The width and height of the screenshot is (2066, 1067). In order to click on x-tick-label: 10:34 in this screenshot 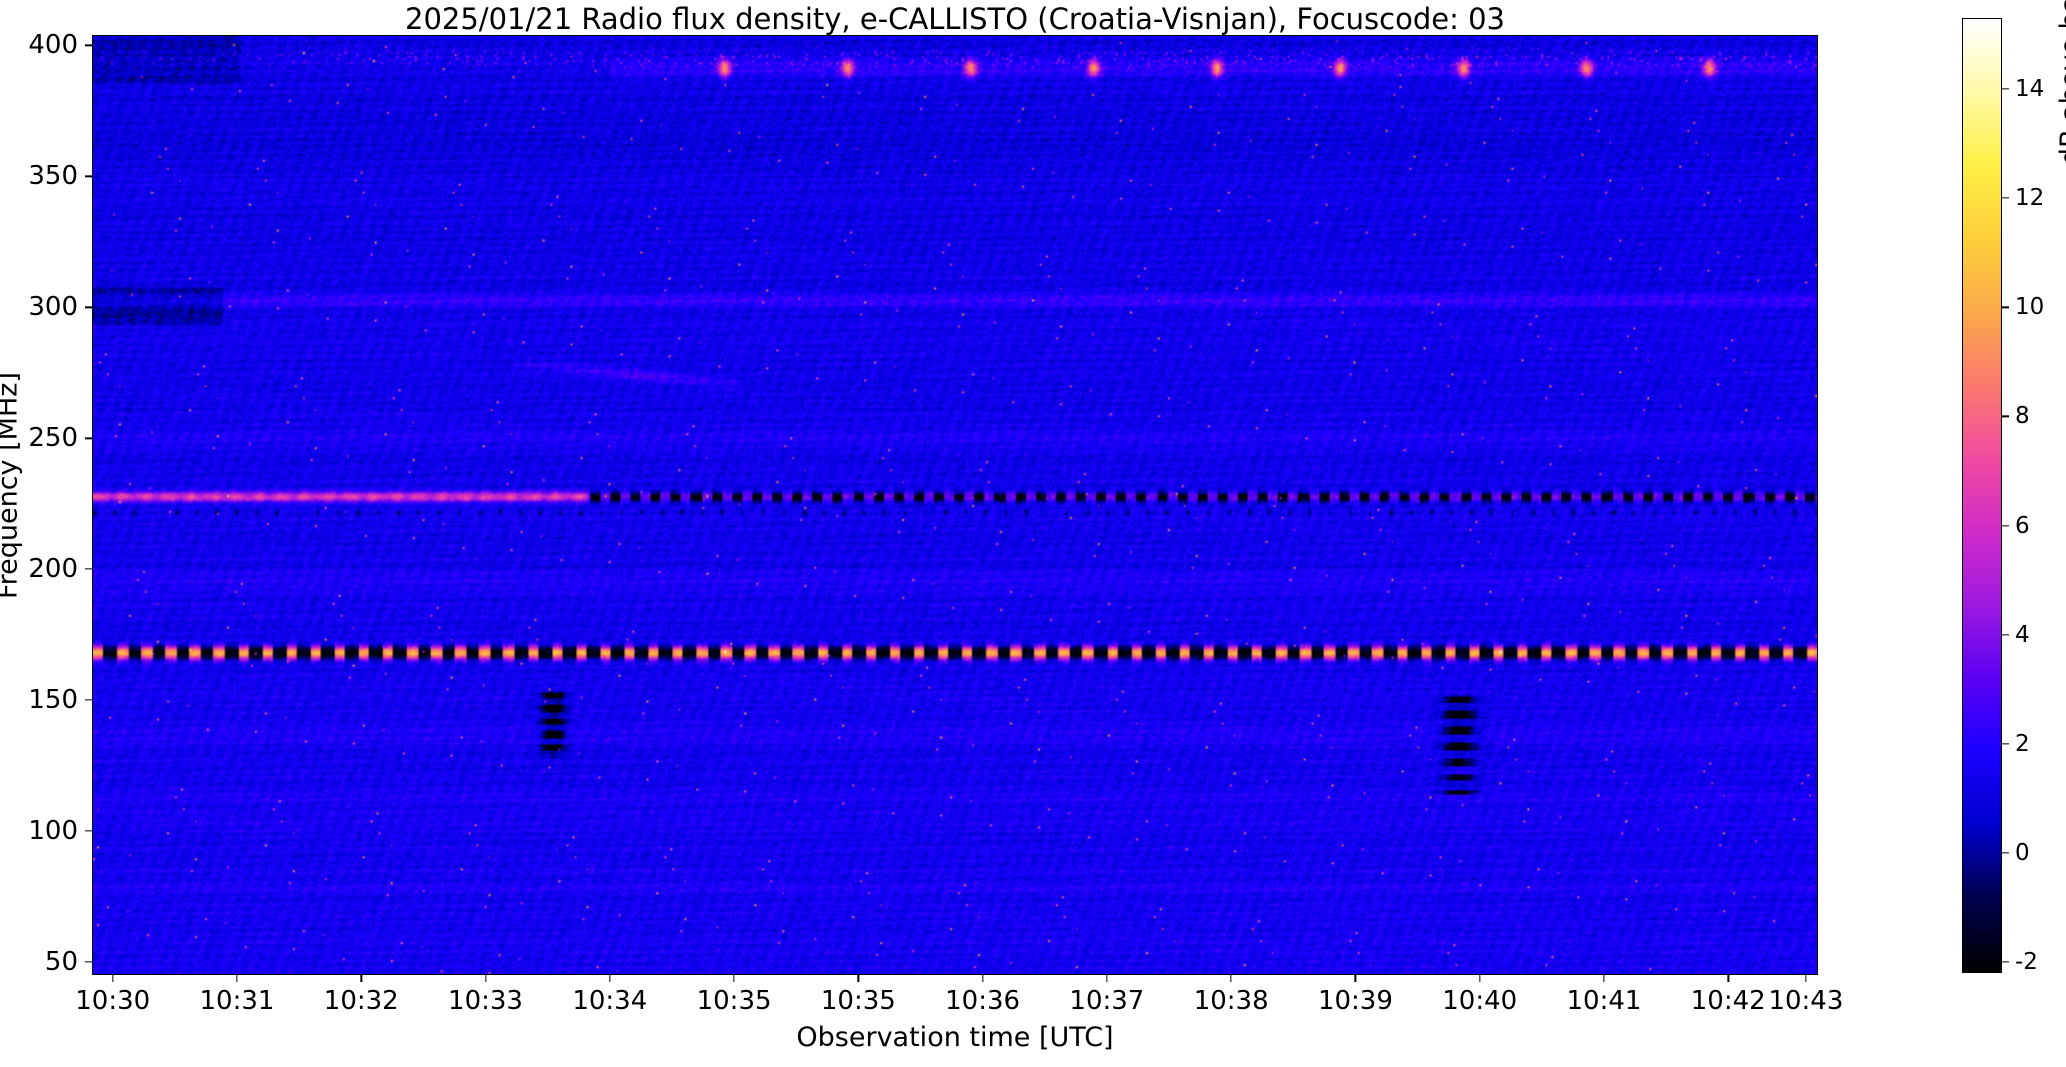, I will do `click(610, 1001)`.